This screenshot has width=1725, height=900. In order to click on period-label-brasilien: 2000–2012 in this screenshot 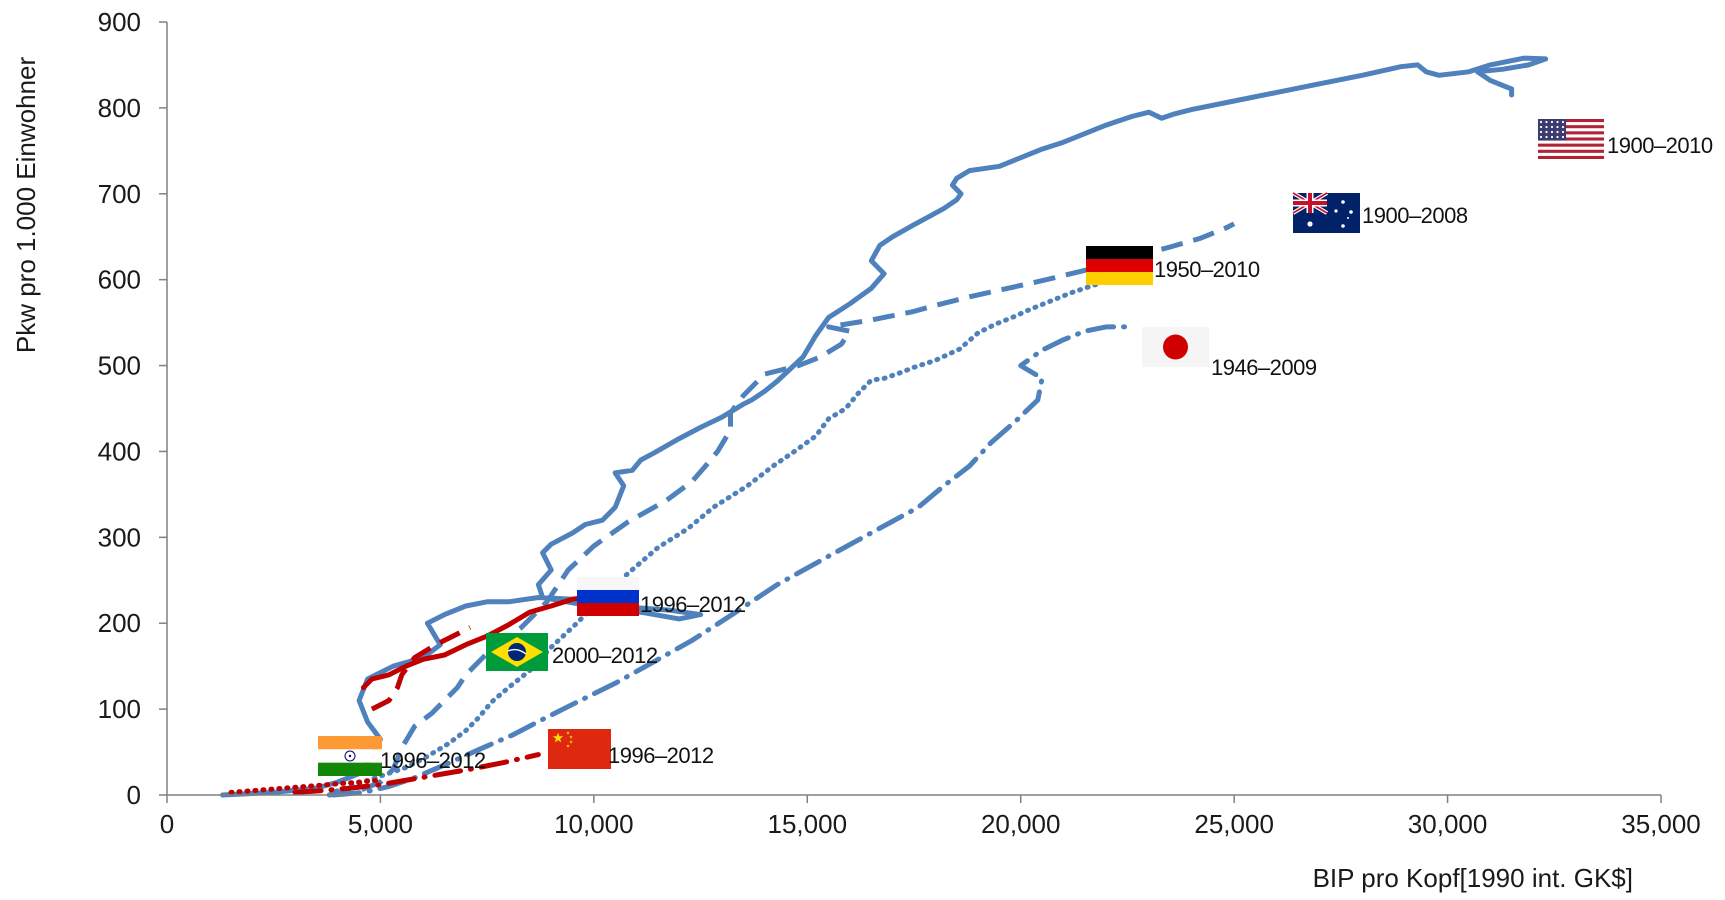, I will do `click(605, 655)`.